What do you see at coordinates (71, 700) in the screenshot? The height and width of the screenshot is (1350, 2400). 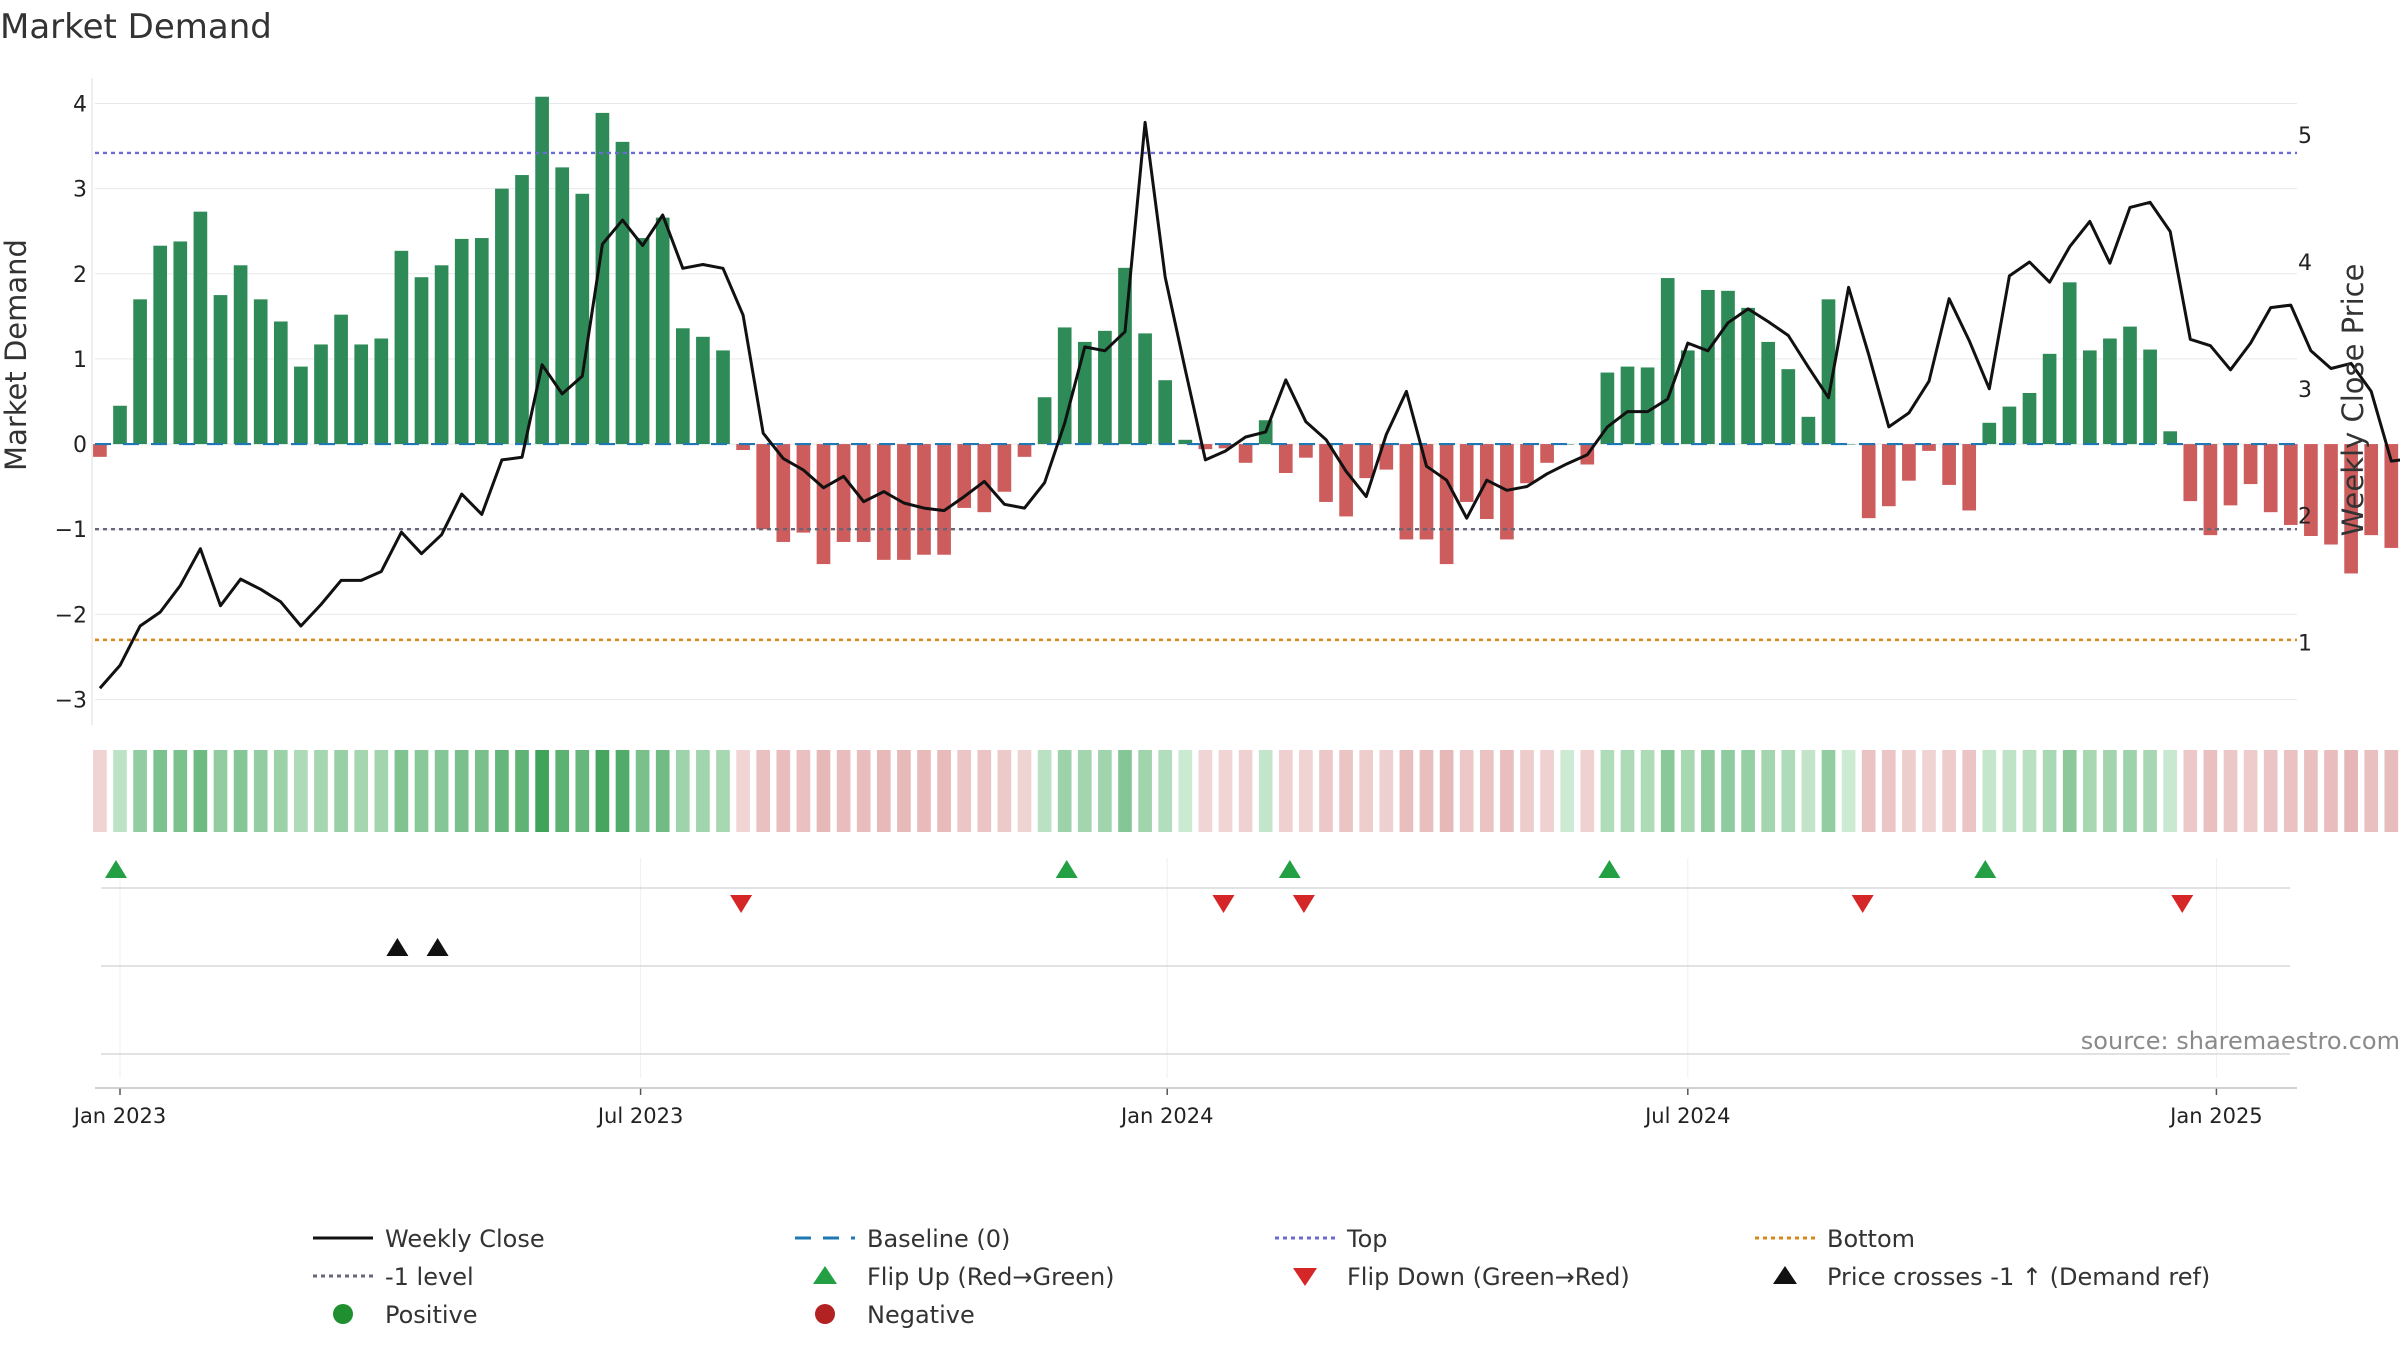 I see `y-tick-label: −3` at bounding box center [71, 700].